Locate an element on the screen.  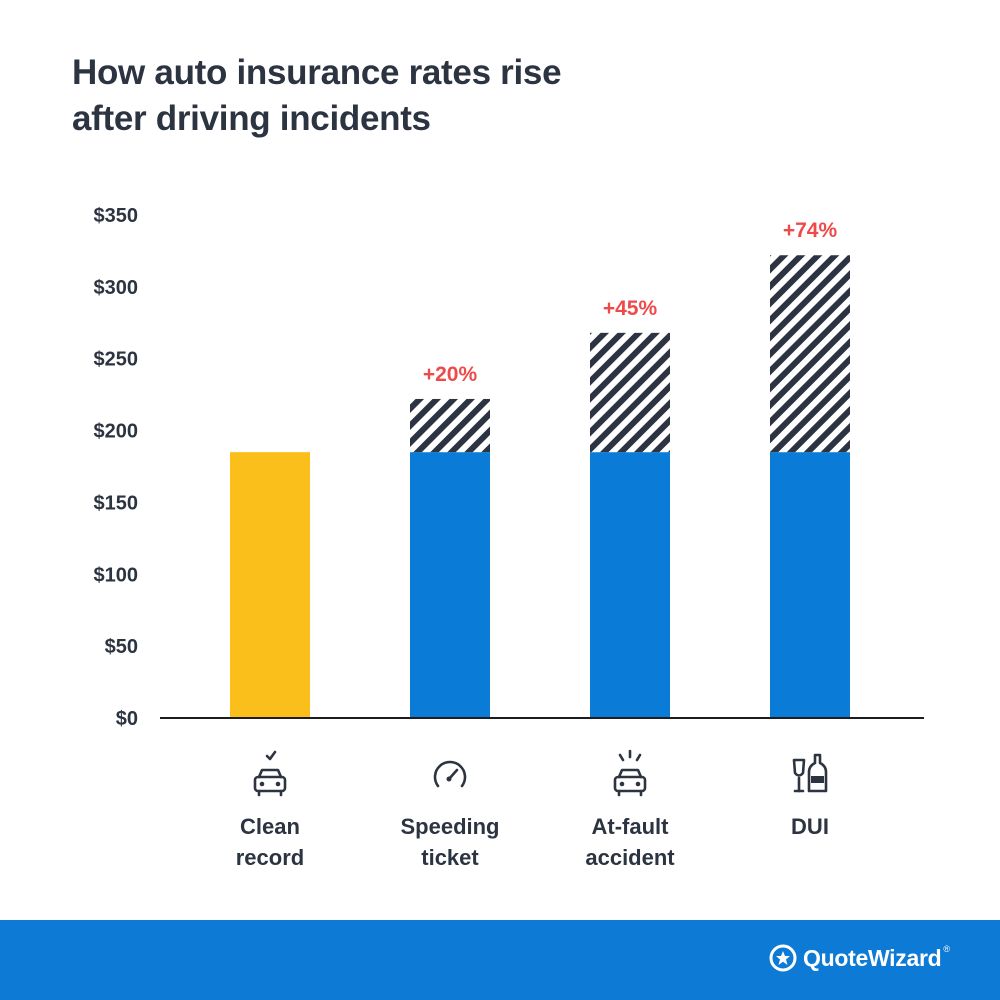
bottle is located at coordinates (817, 773).